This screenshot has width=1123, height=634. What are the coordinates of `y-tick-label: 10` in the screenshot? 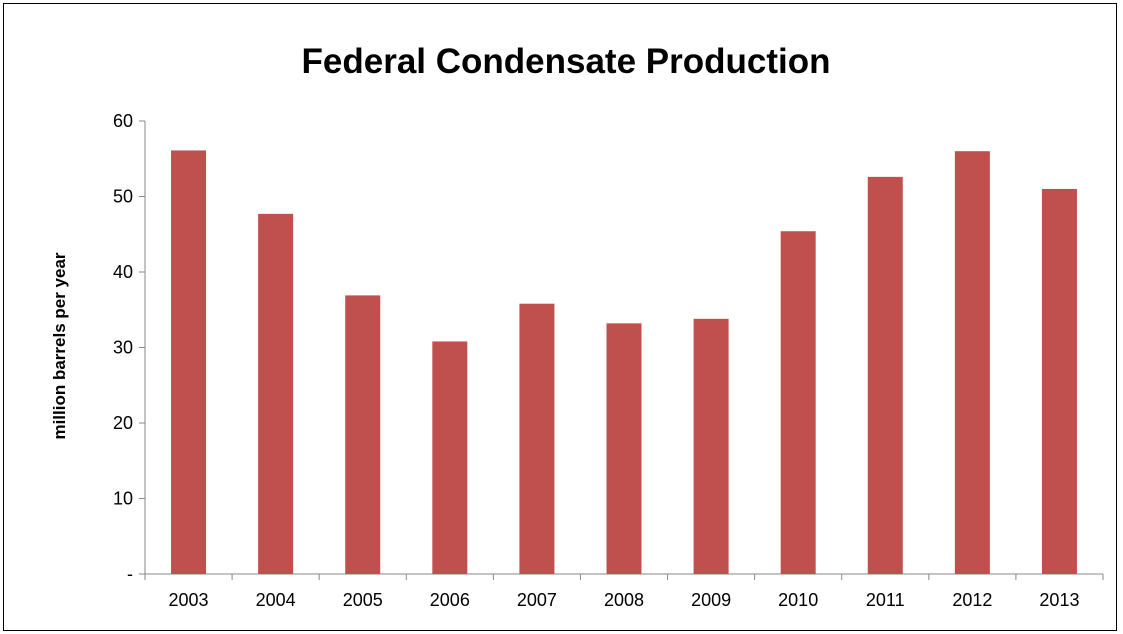 It's located at (123, 499).